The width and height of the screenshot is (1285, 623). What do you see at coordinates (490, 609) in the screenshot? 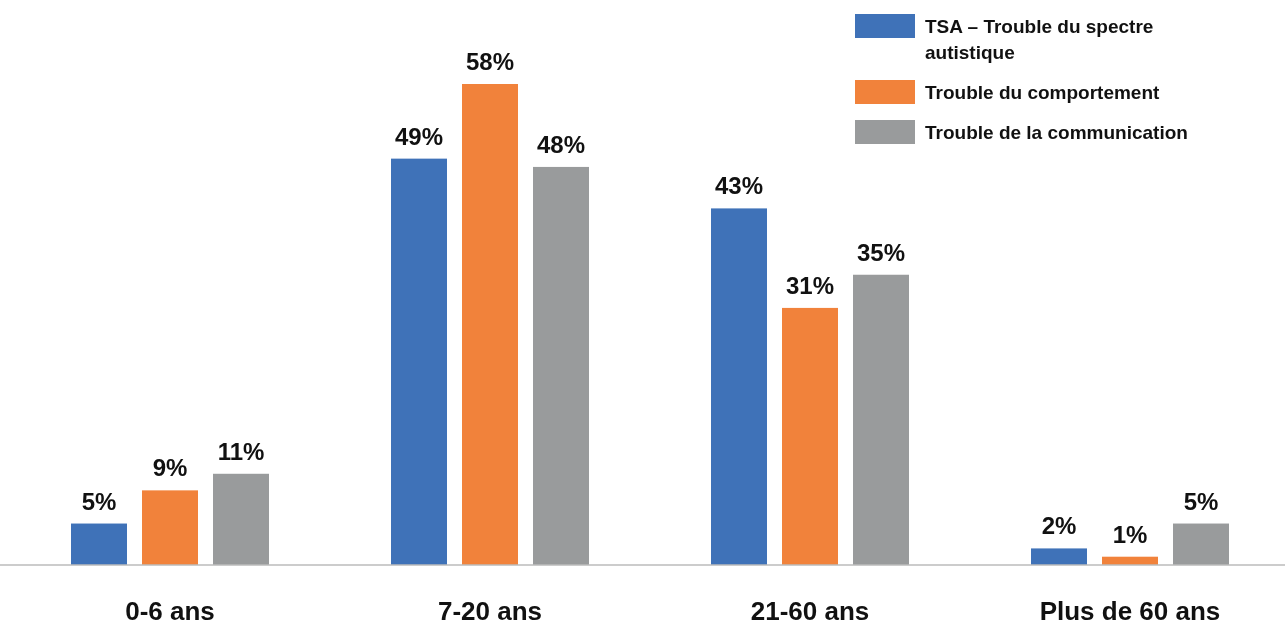
I see `x-tick-label: 7-20 ans` at bounding box center [490, 609].